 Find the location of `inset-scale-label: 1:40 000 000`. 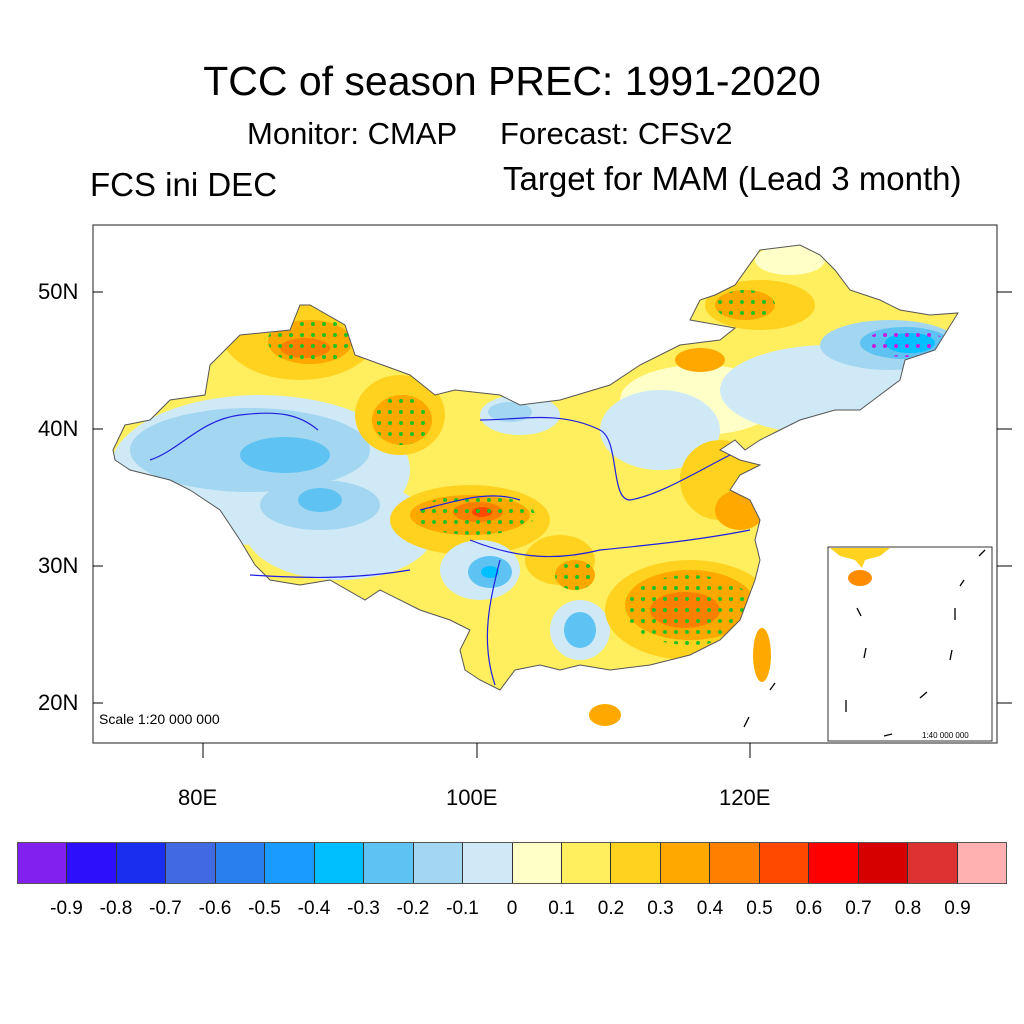

inset-scale-label: 1:40 000 000 is located at coordinates (945, 735).